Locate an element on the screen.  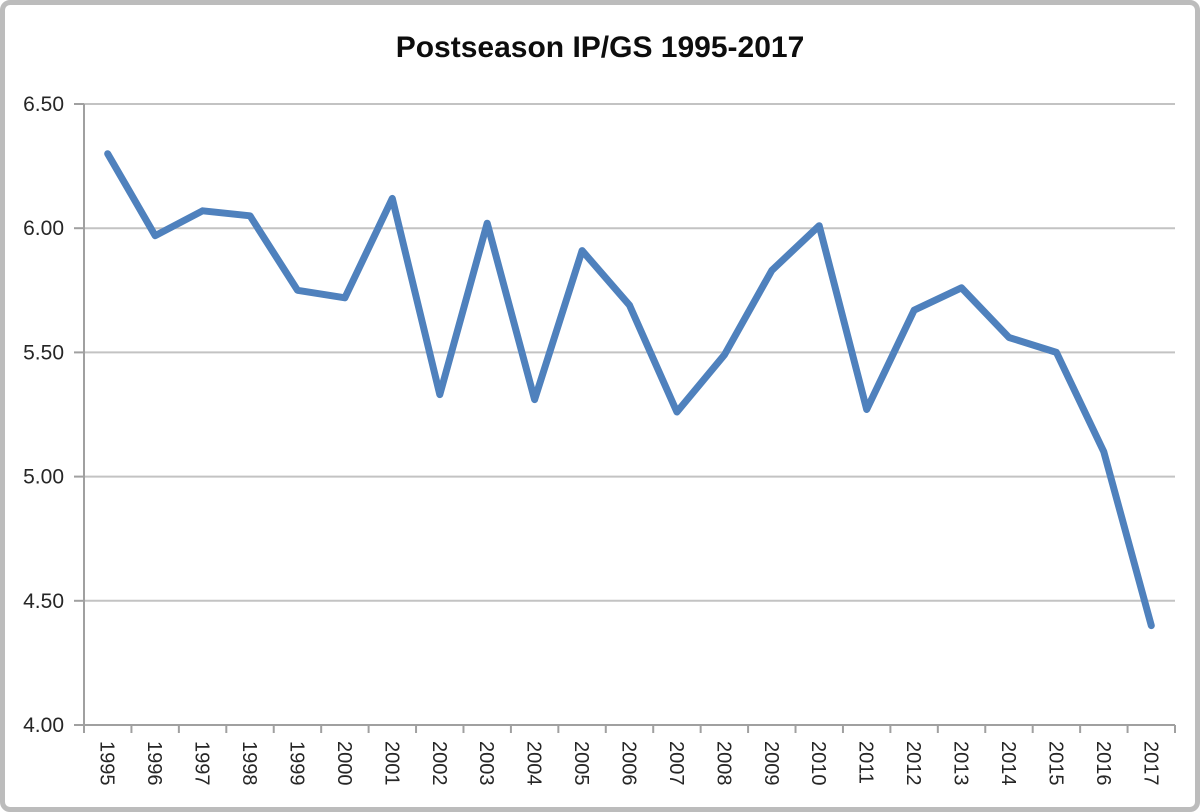
x-axis-label: 2012 is located at coordinates (913, 763).